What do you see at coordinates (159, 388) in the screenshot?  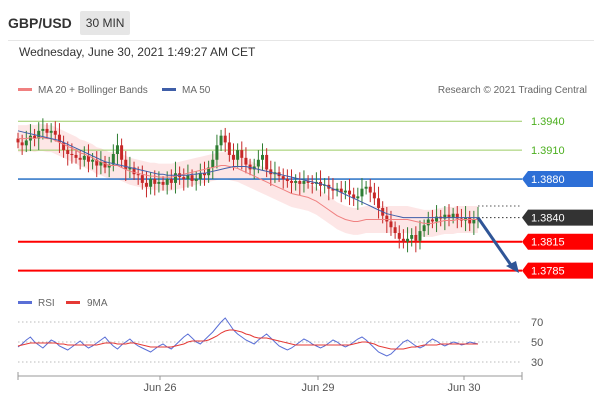 I see `x-tick-label: Jun 26` at bounding box center [159, 388].